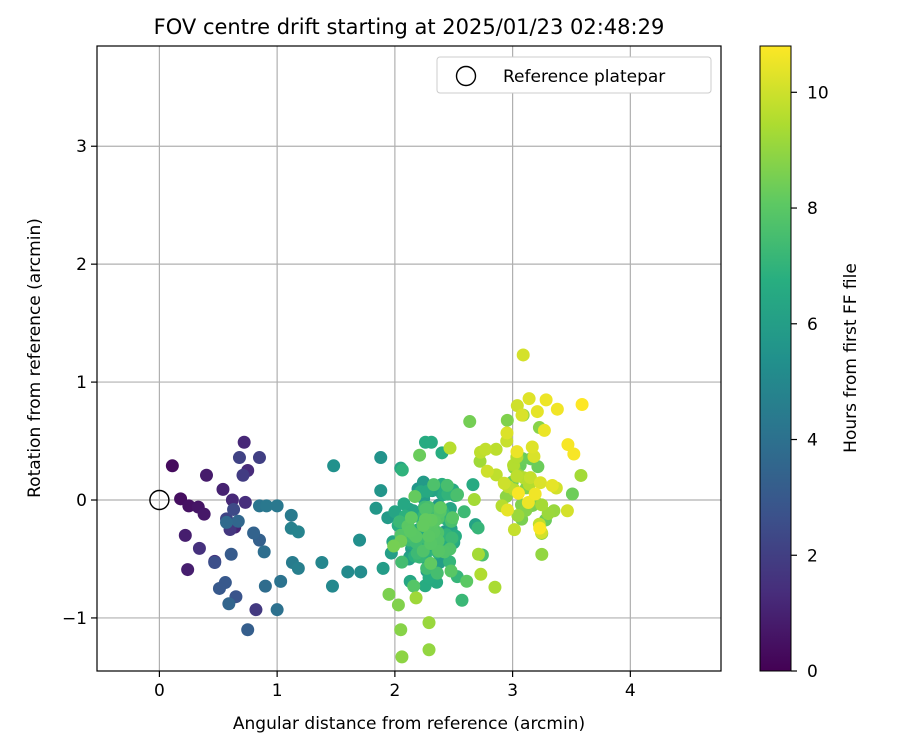 This screenshot has width=900, height=750. What do you see at coordinates (630, 691) in the screenshot?
I see `x-tick-label: 4` at bounding box center [630, 691].